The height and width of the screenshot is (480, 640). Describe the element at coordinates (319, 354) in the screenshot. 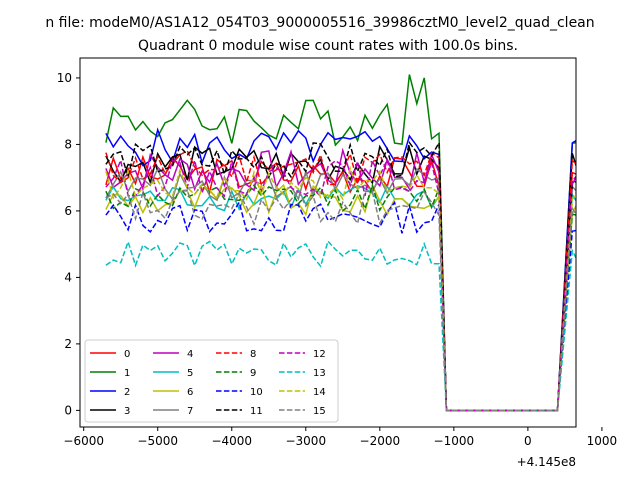

I see `legend-label-12: 12` at that location.